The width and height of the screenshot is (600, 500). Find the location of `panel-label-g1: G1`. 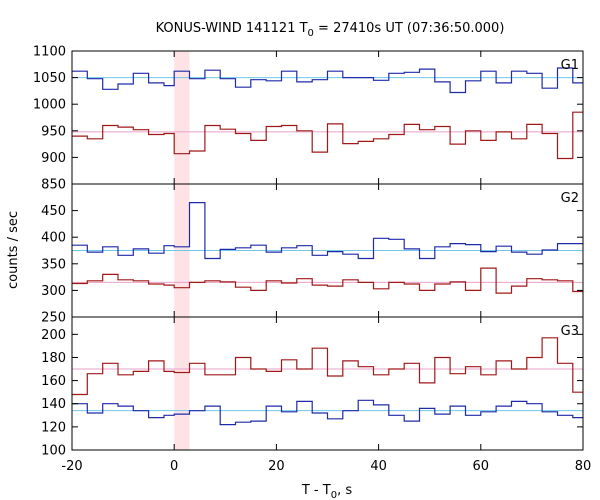

panel-label-g1: G1 is located at coordinates (570, 65).